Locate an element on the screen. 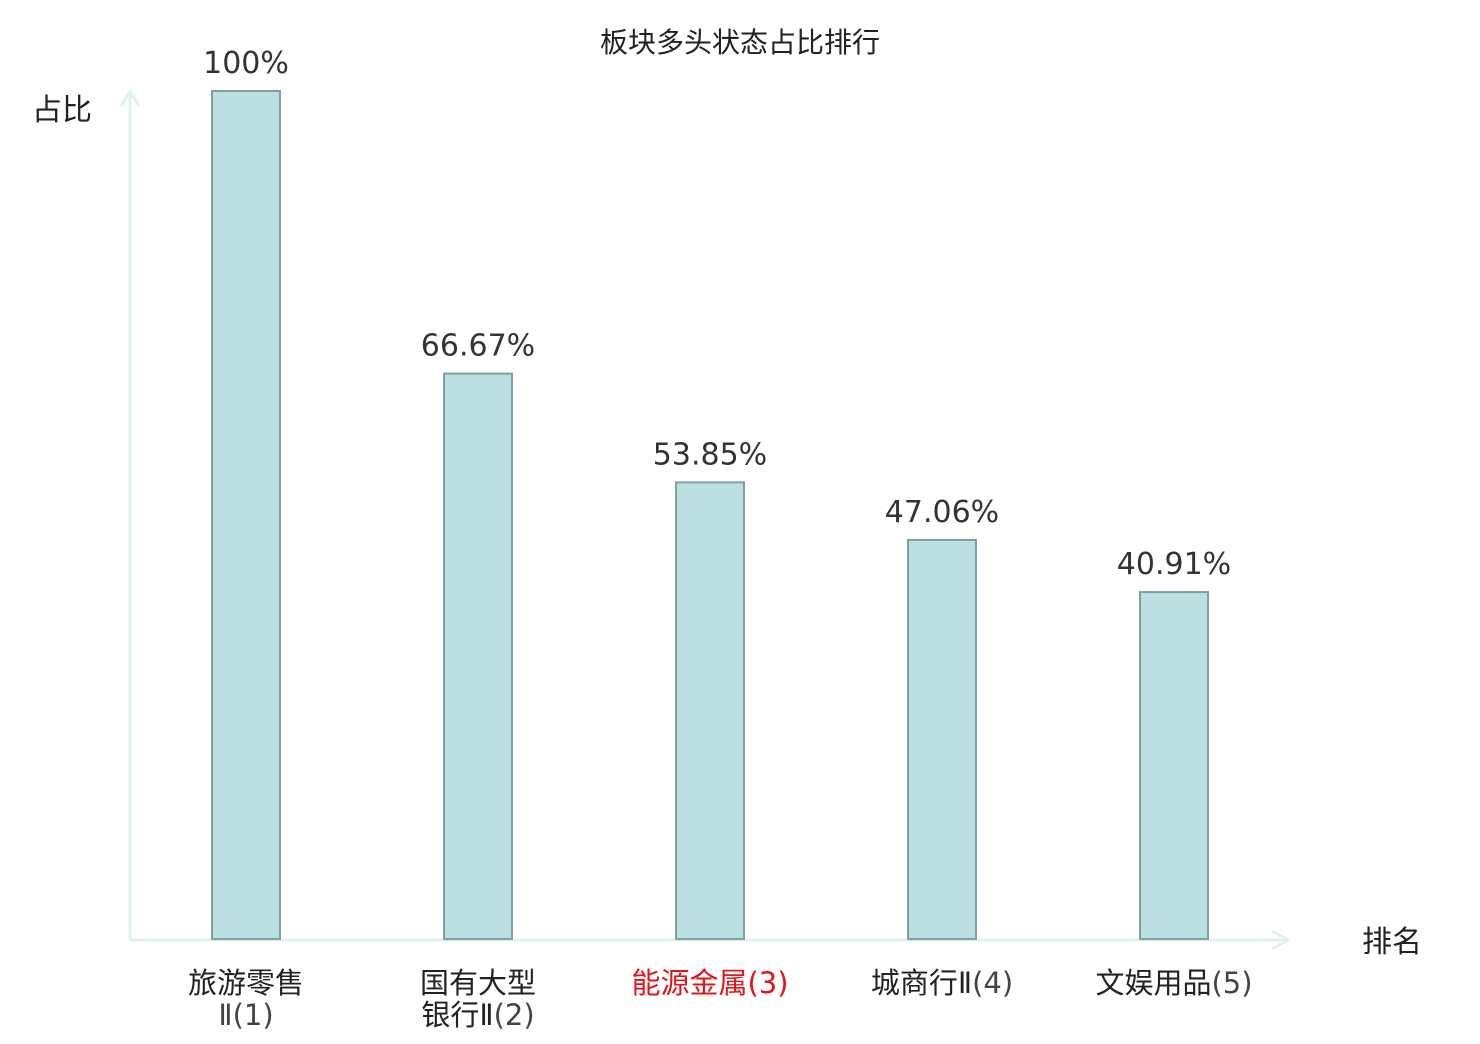 This screenshot has height=1044, width=1480. value-label: 66.67% is located at coordinates (478, 346).